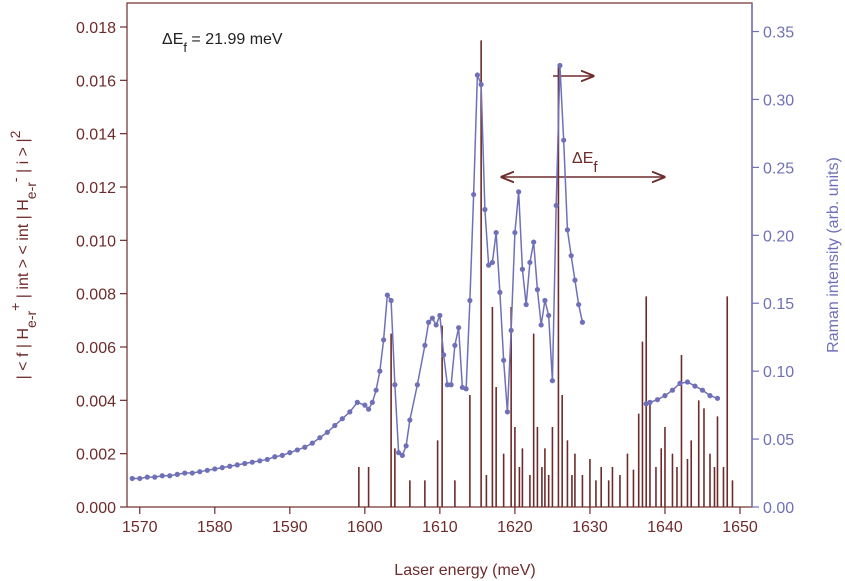  I want to click on x-tick-label: 1620, so click(515, 527).